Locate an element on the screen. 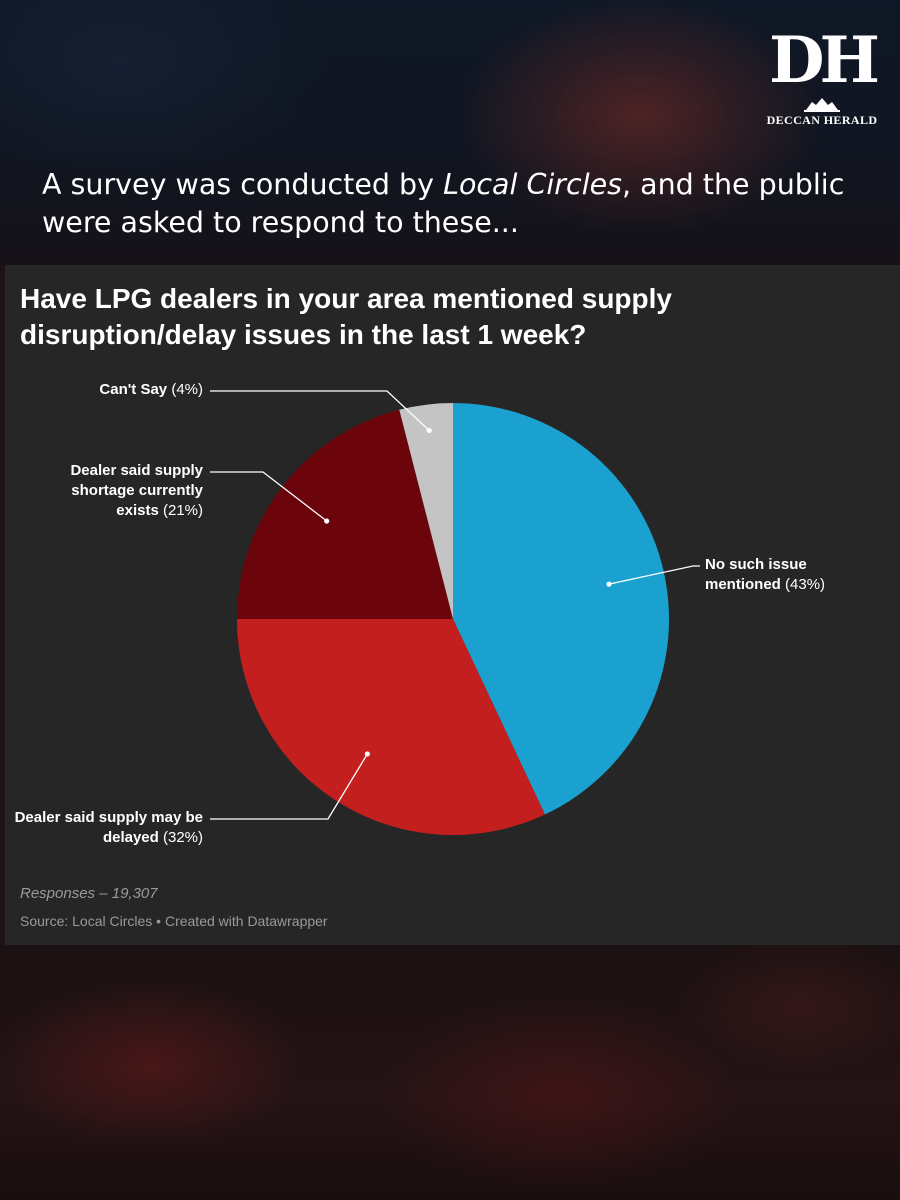 This screenshot has height=1200, width=900. intro-text-source: Local Circles is located at coordinates (532, 184).